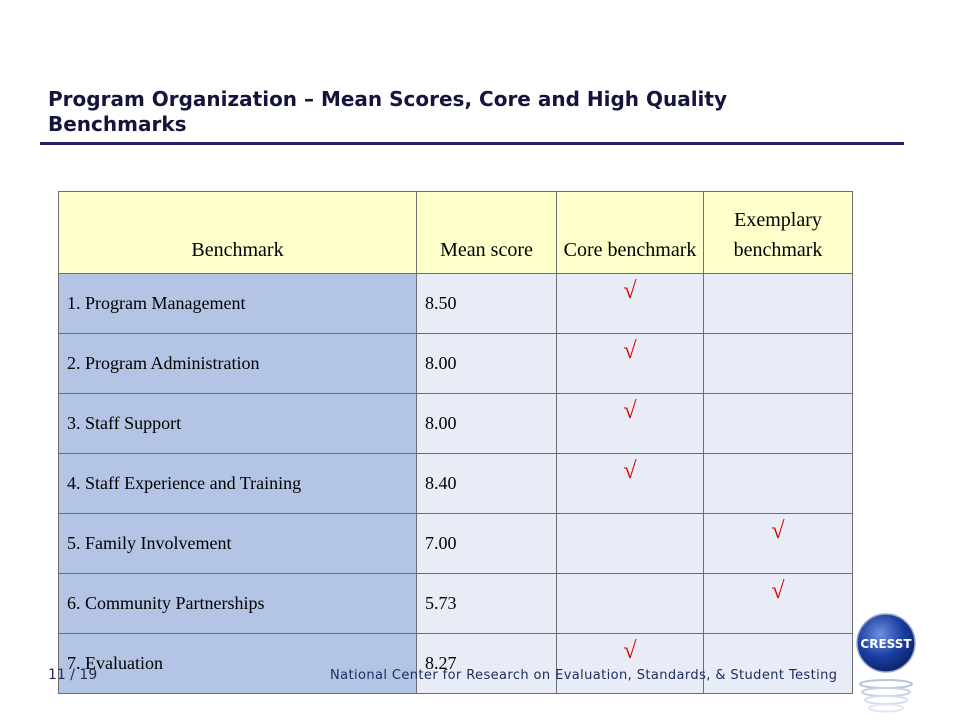 This screenshot has height=720, width=960. I want to click on benchmark-name: 2. Program Administration, so click(237, 363).